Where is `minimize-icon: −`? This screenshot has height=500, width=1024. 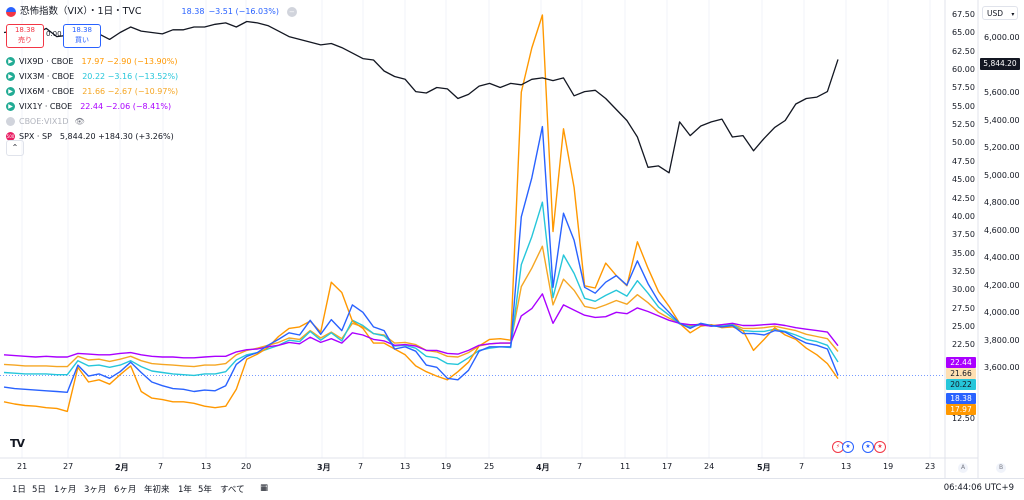 minimize-icon: − is located at coordinates (291, 11).